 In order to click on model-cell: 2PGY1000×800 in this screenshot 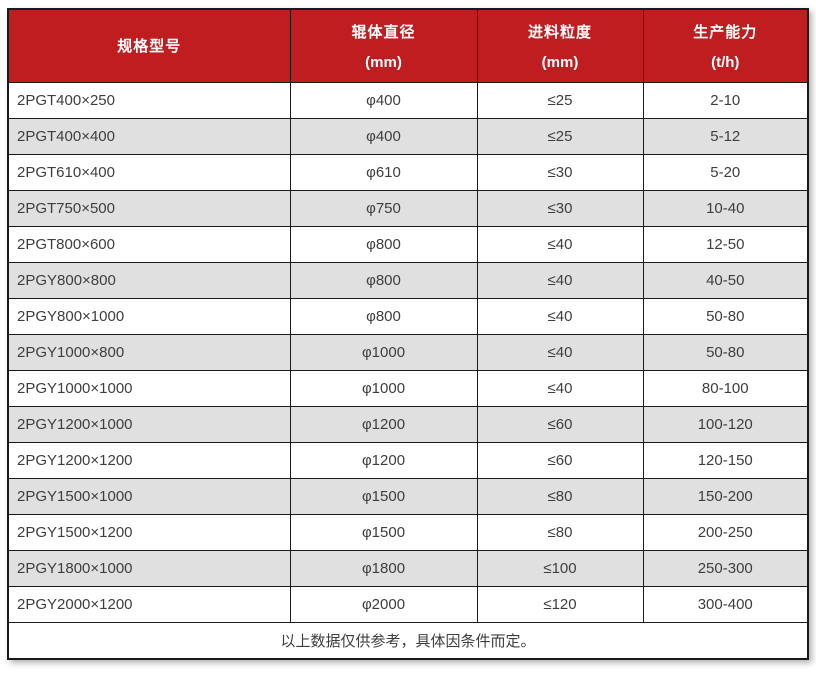, I will do `click(149, 352)`.